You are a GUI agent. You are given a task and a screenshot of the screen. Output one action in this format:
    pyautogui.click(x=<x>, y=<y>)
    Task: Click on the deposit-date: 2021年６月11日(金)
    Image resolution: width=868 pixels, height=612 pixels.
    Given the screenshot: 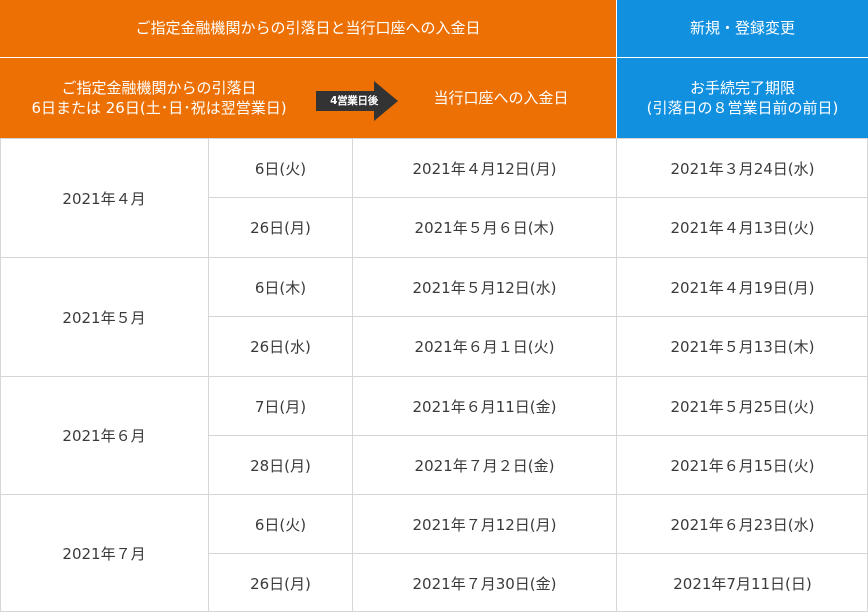 What is the action you would take?
    pyautogui.click(x=484, y=406)
    